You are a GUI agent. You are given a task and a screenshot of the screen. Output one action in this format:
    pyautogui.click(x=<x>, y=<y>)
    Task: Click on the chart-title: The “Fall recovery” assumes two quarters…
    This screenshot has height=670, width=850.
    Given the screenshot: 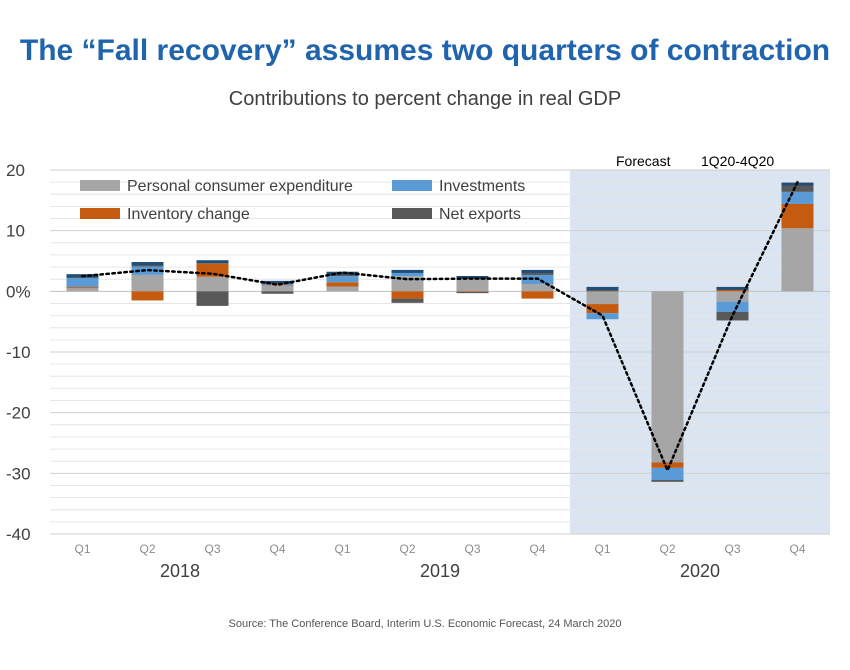 What is the action you would take?
    pyautogui.click(x=425, y=50)
    